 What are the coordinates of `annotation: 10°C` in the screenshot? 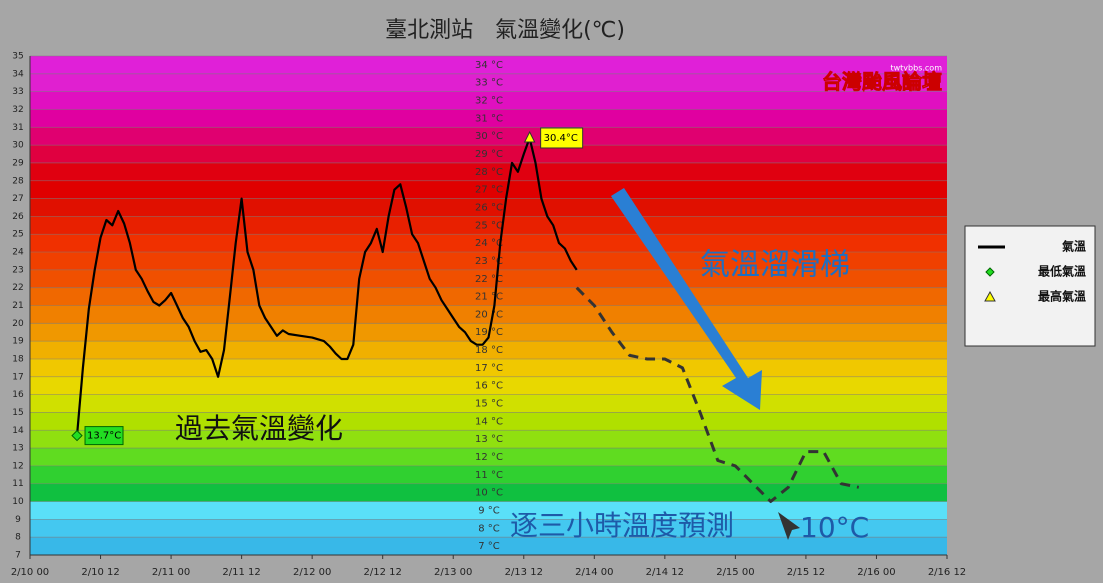 It's located at (834, 527).